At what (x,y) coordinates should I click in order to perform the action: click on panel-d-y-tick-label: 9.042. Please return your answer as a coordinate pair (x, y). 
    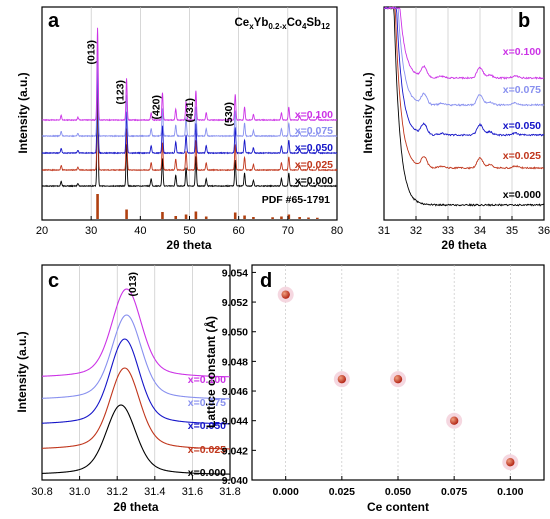
    Looking at the image, I should click on (235, 451).